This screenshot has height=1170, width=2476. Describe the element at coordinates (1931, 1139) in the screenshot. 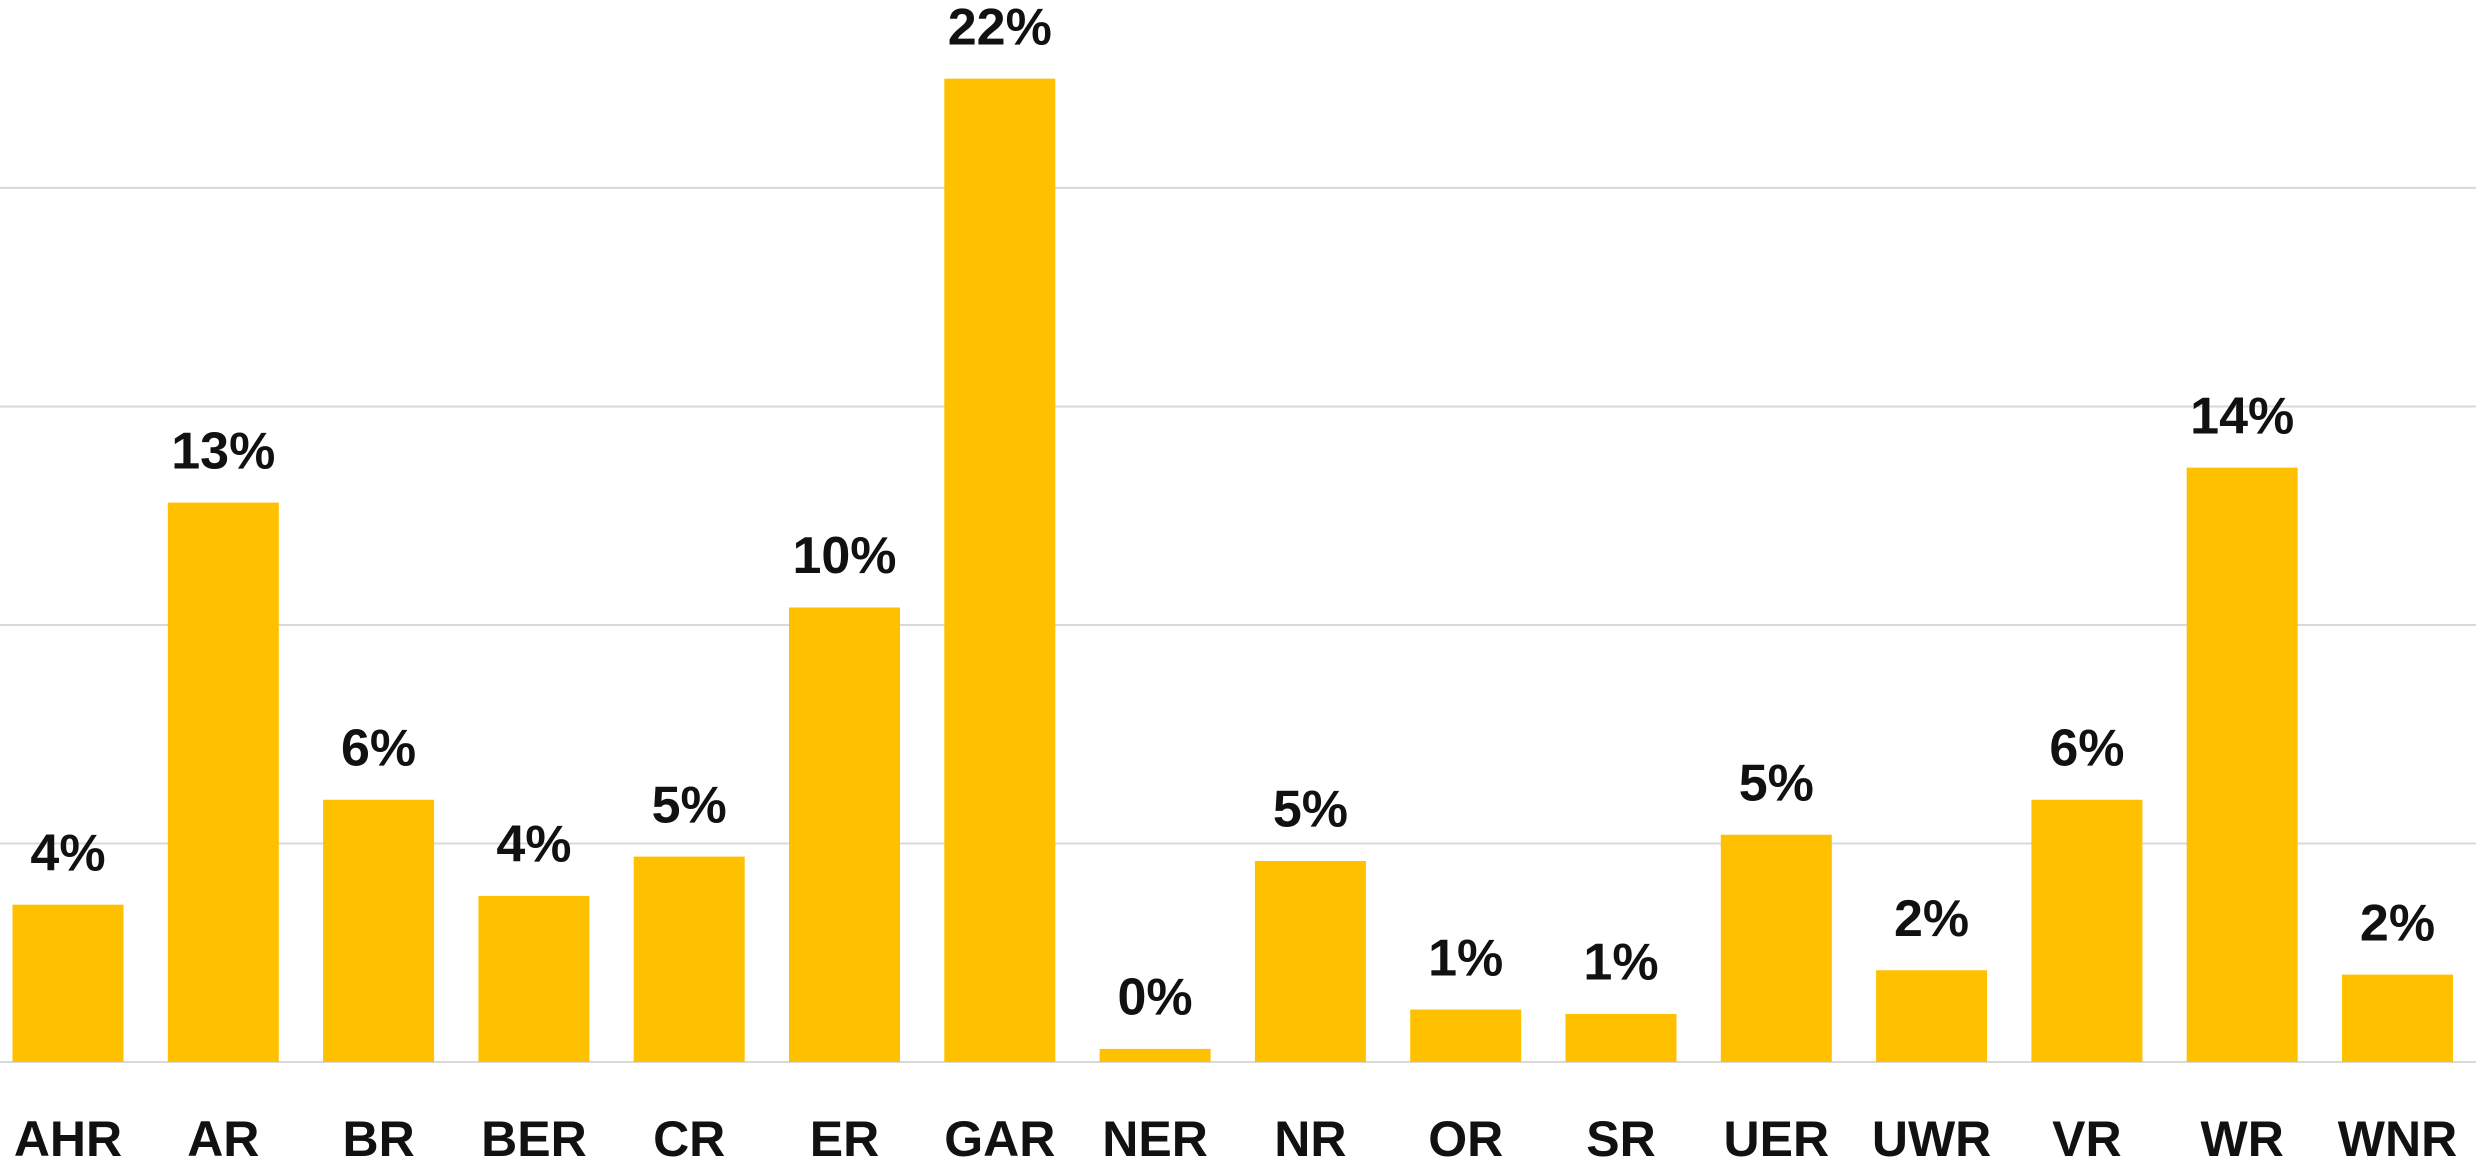

I see `x-tick-label: UWR` at that location.